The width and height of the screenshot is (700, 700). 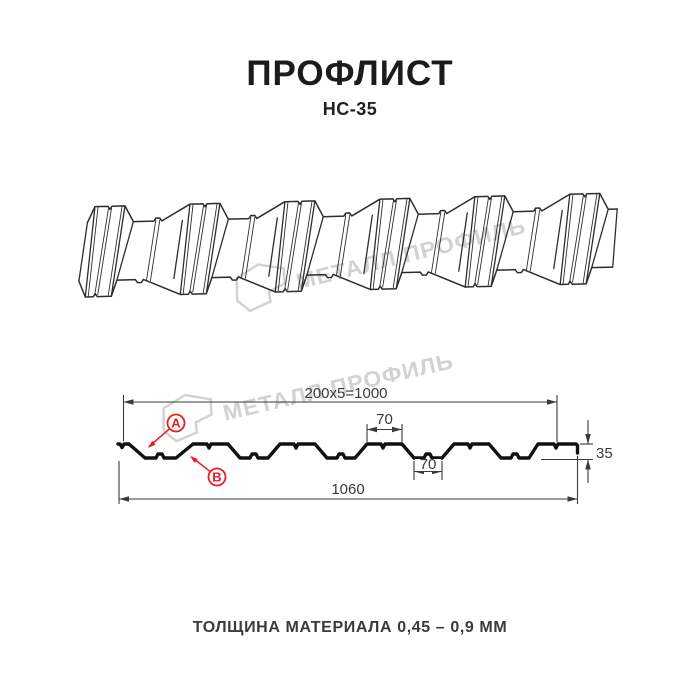 I want to click on dim-overall-width-label: 1060, so click(x=347, y=489).